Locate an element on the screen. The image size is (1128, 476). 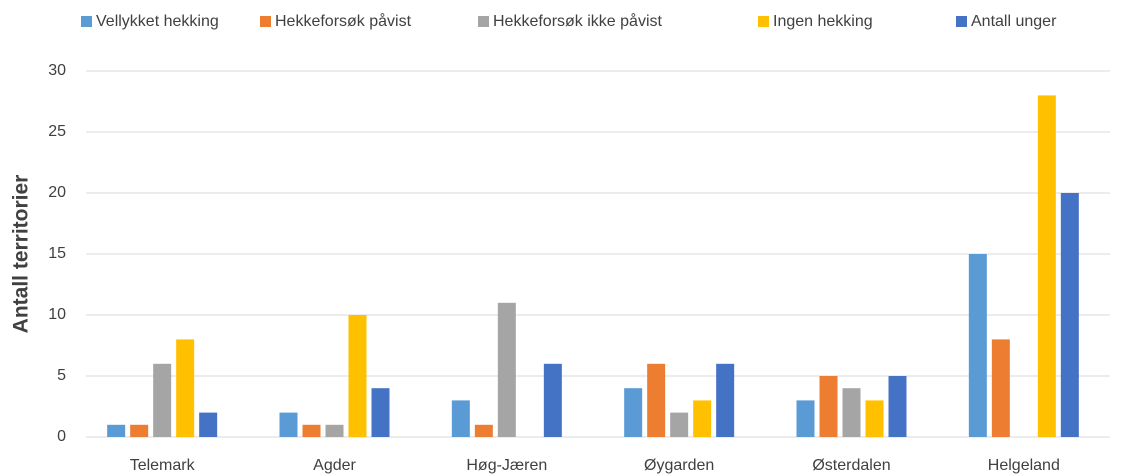
y-tick-label: 5 is located at coordinates (61, 375).